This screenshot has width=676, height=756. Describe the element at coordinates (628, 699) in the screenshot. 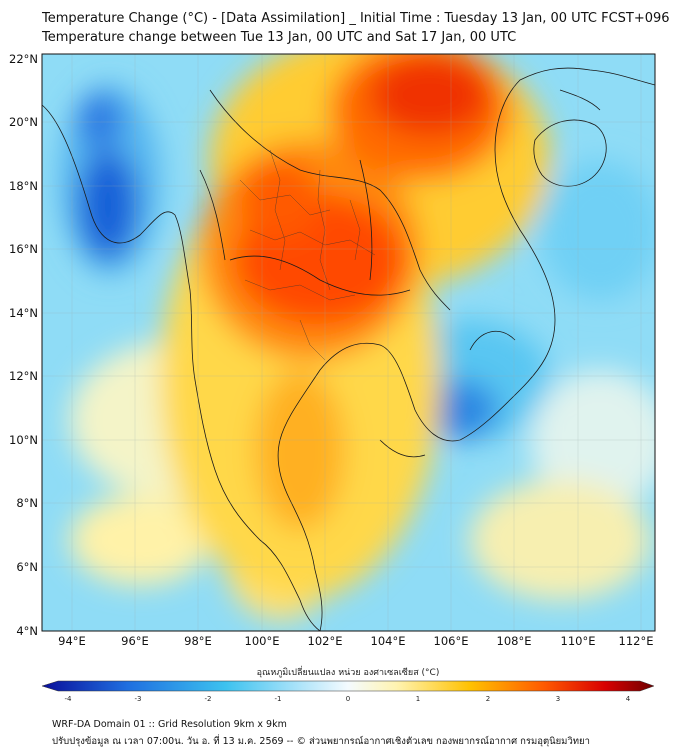

I see `colorbar-tick: 4` at that location.